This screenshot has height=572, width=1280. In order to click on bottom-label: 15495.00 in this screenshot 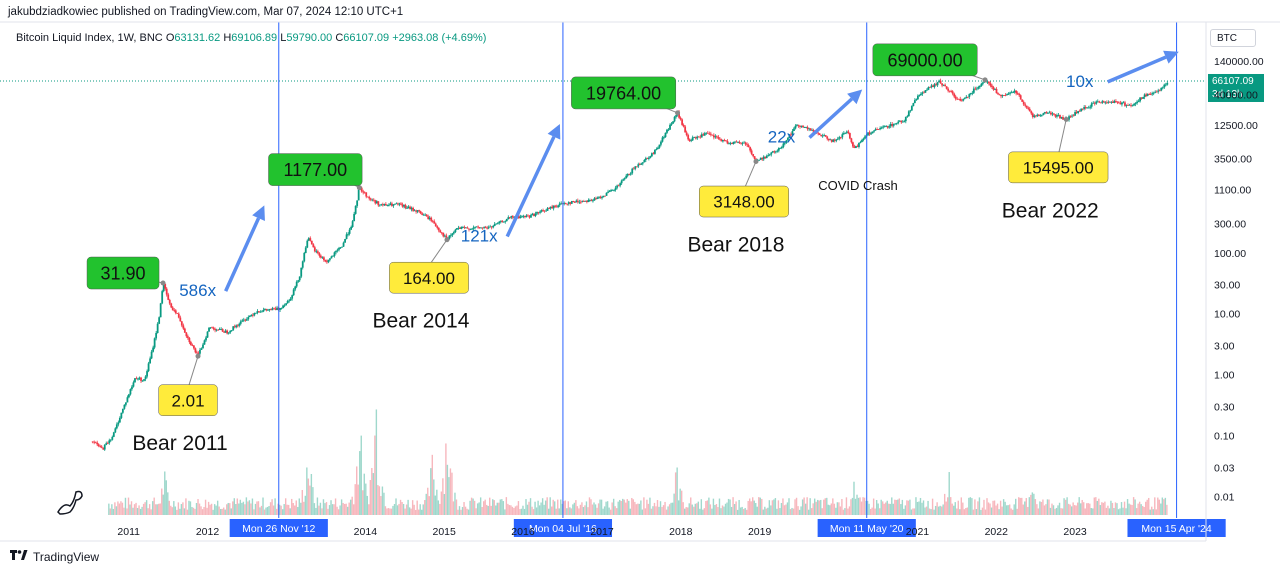, I will do `click(1058, 167)`.